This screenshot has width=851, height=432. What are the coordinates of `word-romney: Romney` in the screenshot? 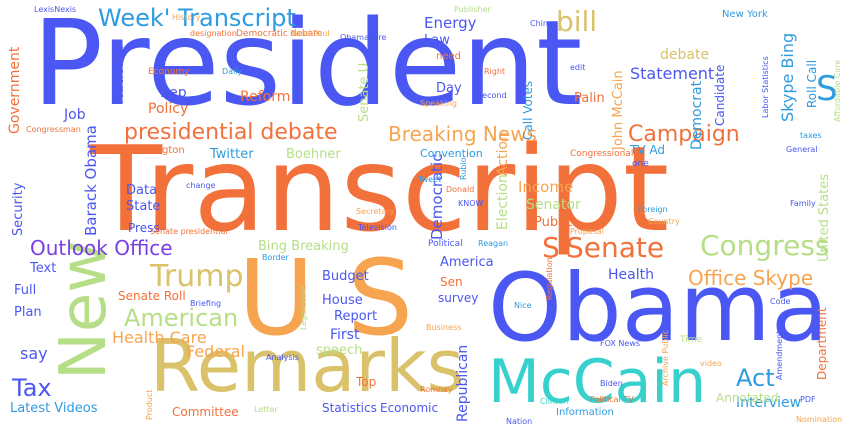 It's located at (436, 389).